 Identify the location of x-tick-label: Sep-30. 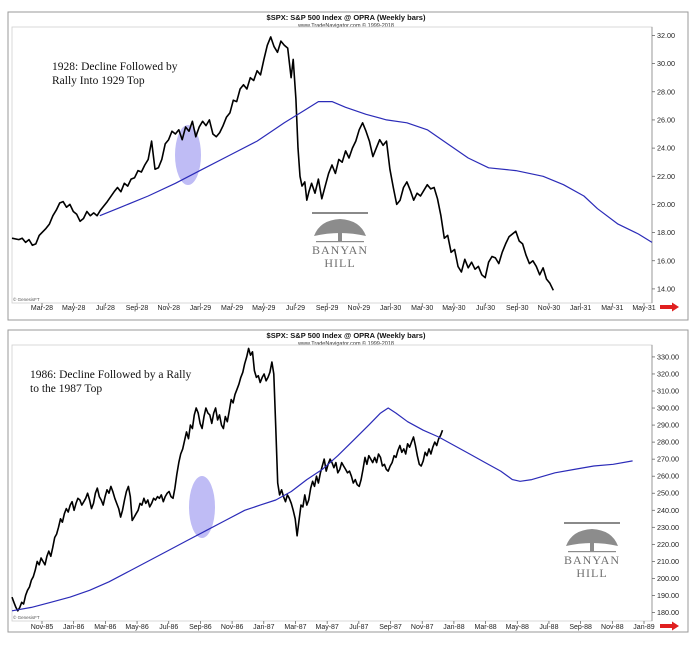
(517, 308).